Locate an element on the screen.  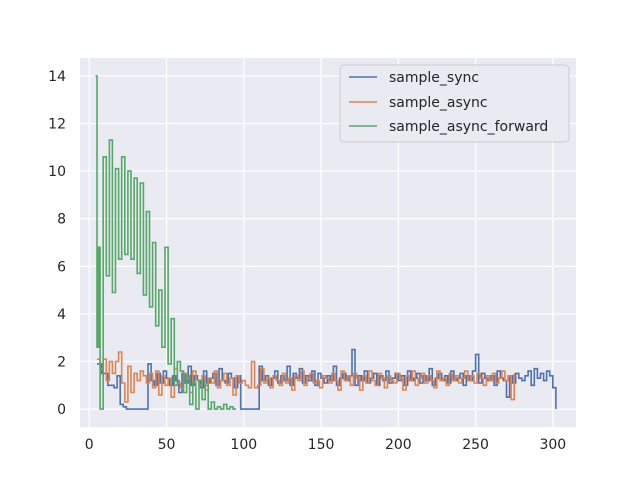
x-tick-label: 150 is located at coordinates (321, 445).